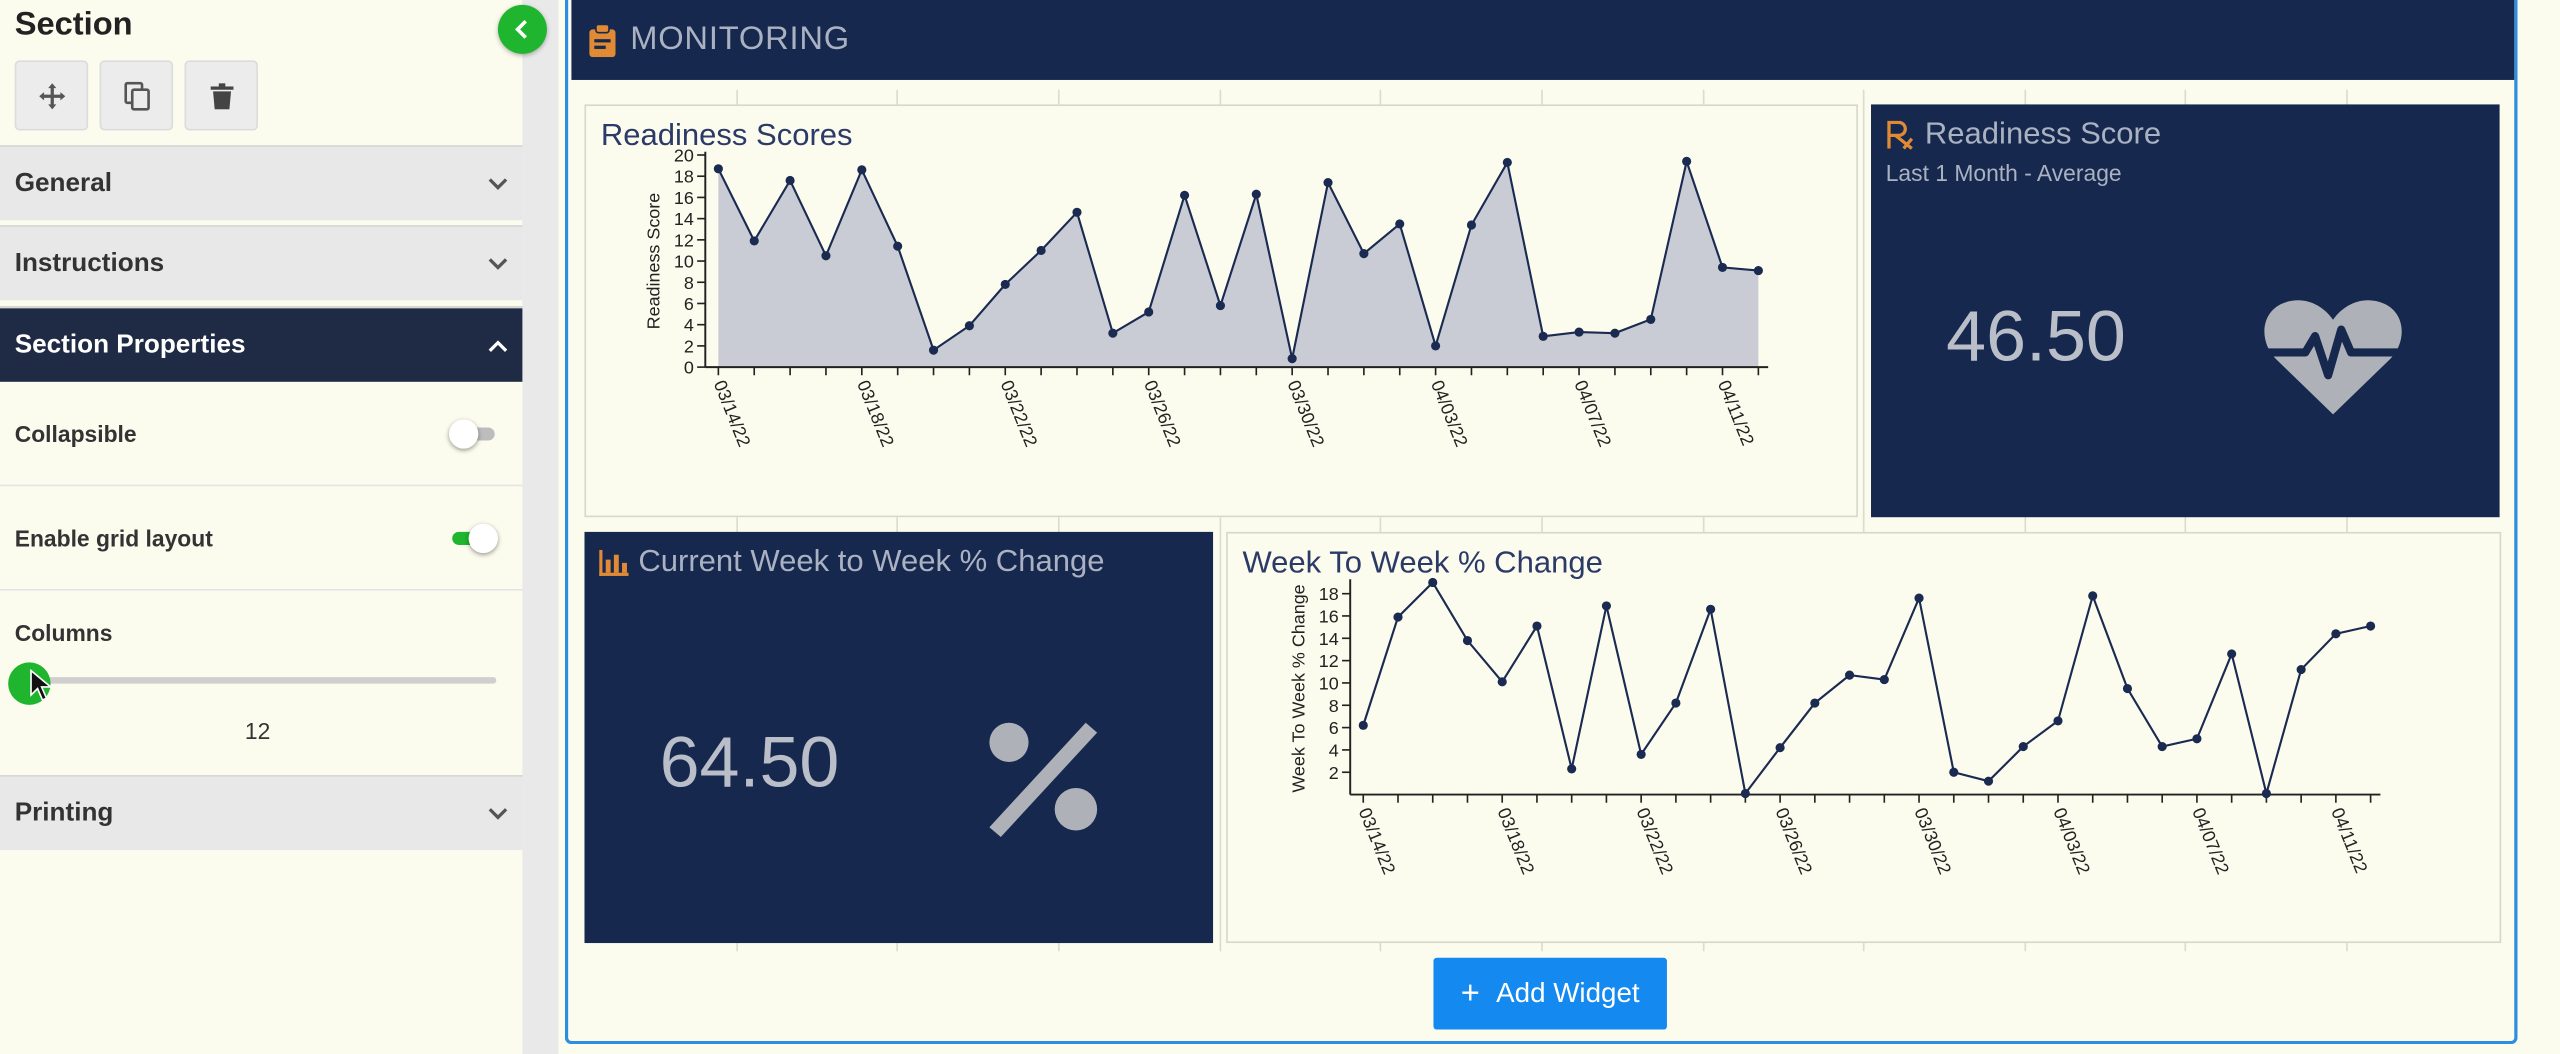 This screenshot has width=2560, height=1054. Describe the element at coordinates (2333, 357) in the screenshot. I see `heart-pulse-icon` at that location.